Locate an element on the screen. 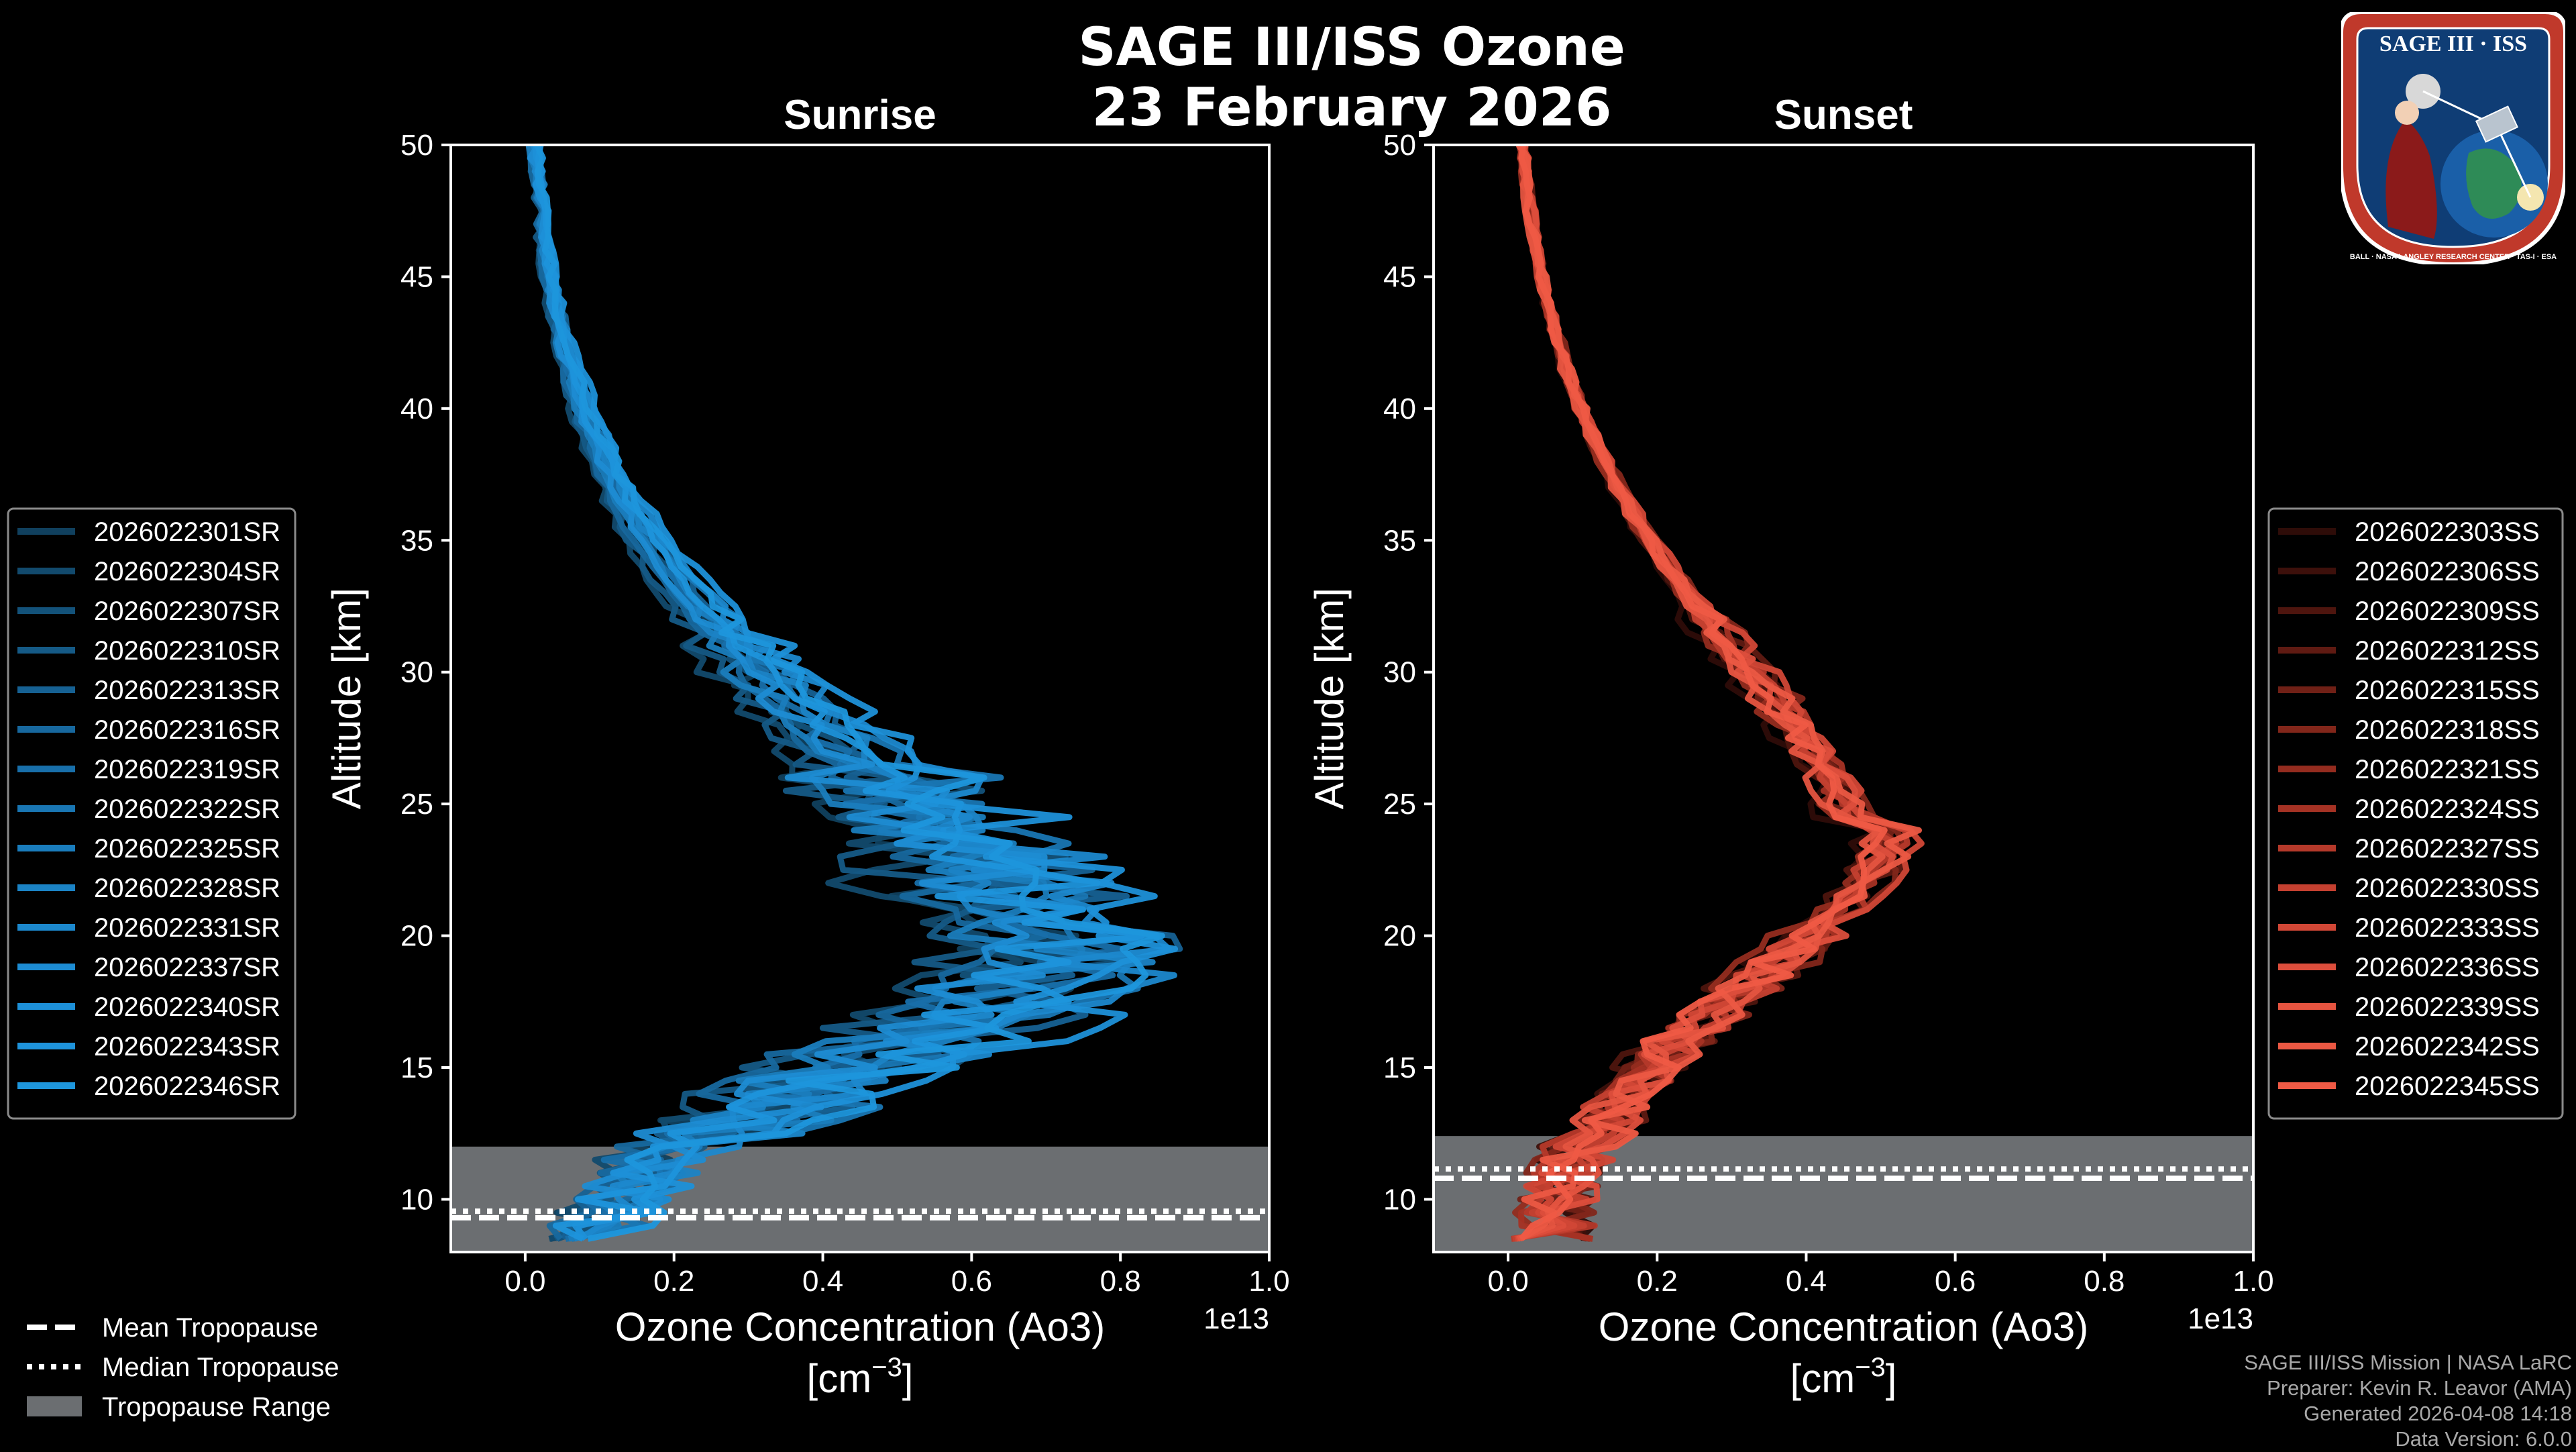 This screenshot has width=2576, height=1452. sunset-xlabel-units-close: ] is located at coordinates (1891, 1379).